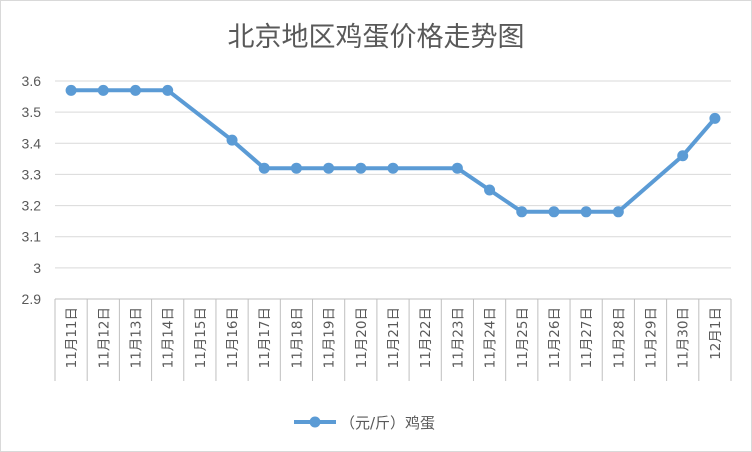  Describe the element at coordinates (32, 143) in the screenshot. I see `y-tick-label: 3.4` at that location.